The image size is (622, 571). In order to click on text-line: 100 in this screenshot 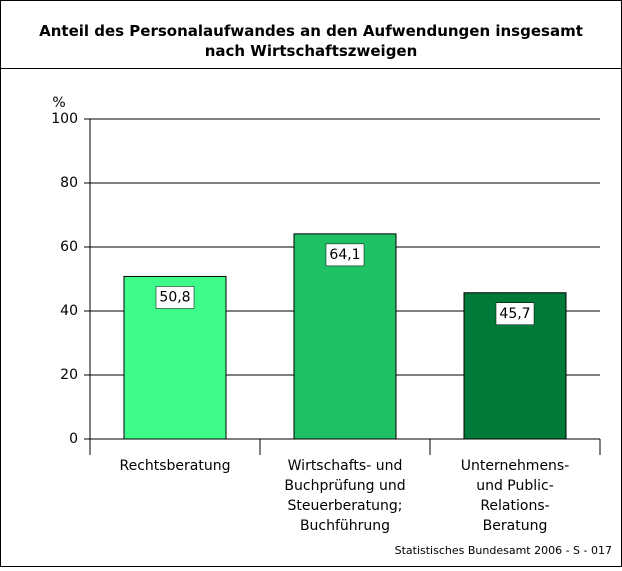, I will do `click(64, 119)`.